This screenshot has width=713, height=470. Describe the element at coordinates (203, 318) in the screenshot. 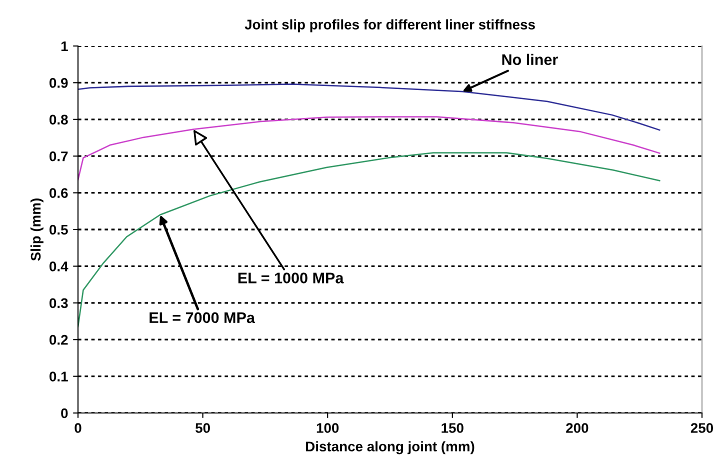

I see `annotation: EL = 7000 MPa` at that location.